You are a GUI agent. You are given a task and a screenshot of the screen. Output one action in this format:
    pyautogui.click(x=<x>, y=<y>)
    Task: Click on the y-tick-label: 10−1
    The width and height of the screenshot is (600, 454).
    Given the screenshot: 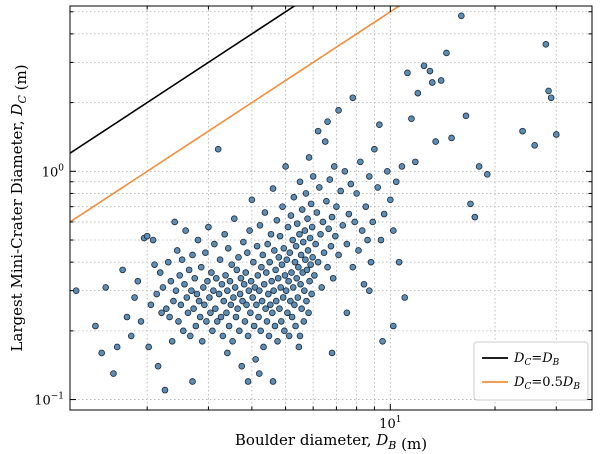 What is the action you would take?
    pyautogui.click(x=49, y=400)
    